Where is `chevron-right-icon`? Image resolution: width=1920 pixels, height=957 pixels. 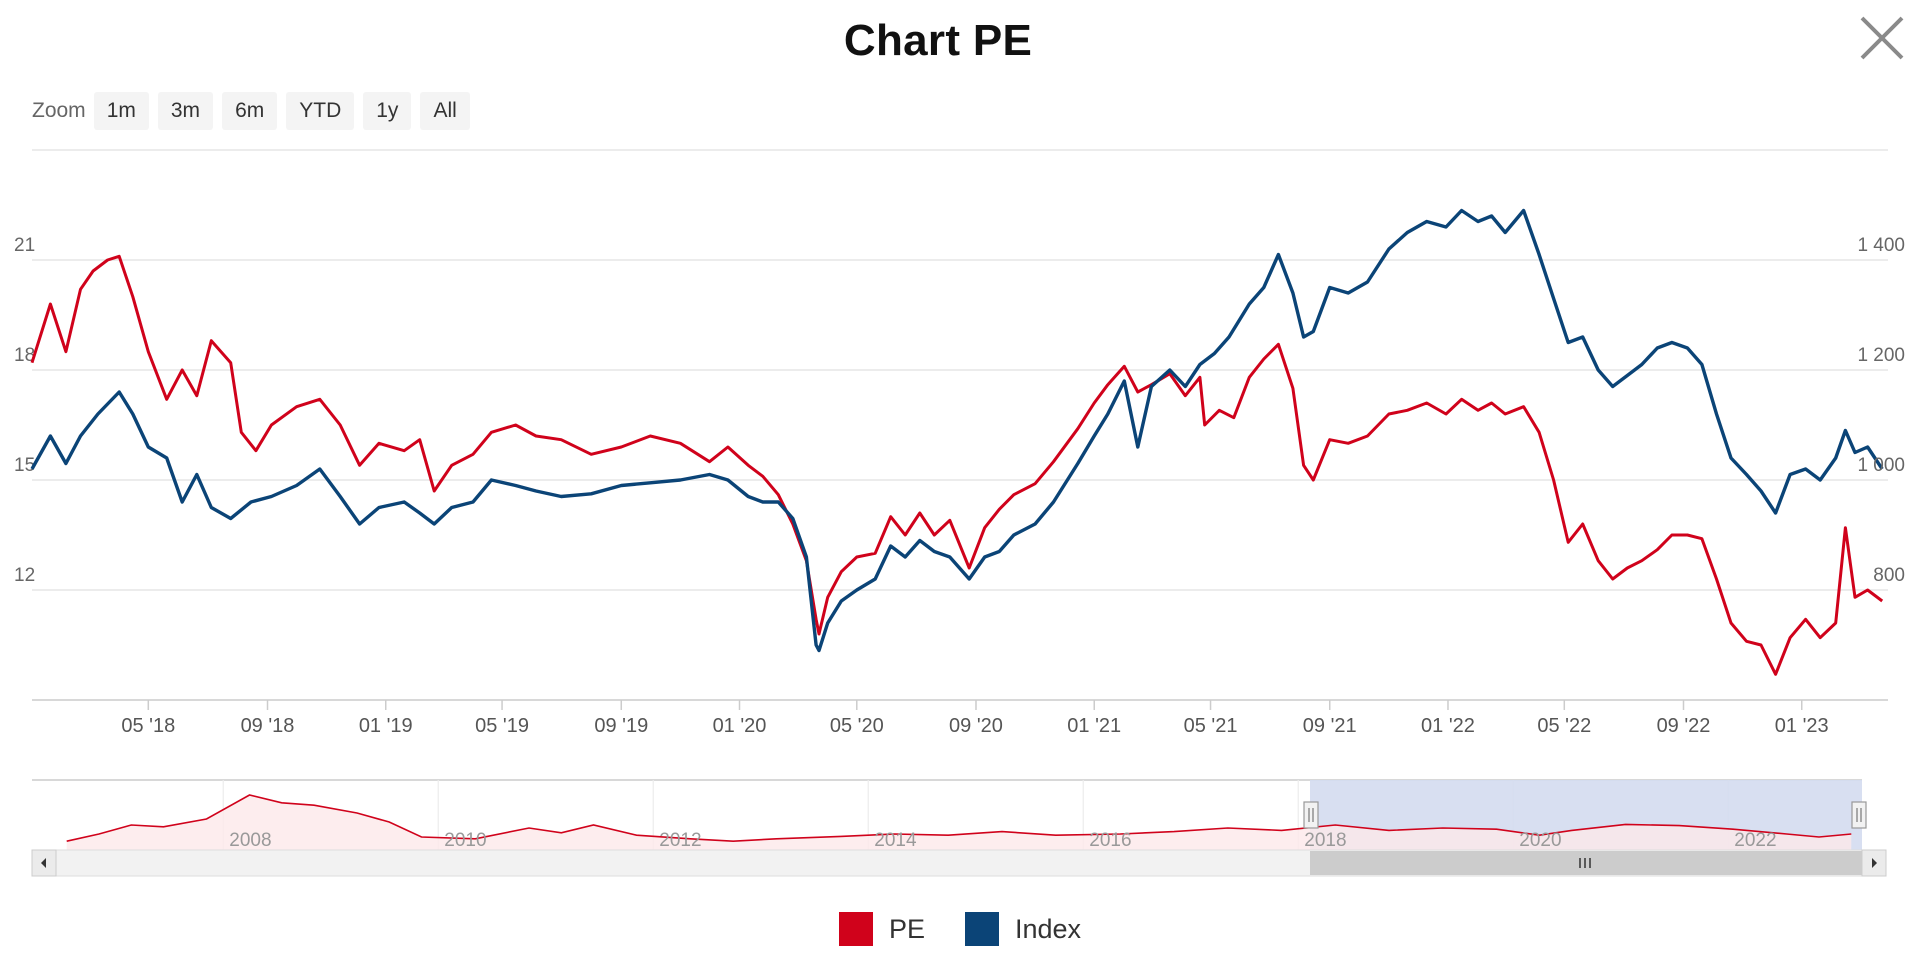
chevron-right-icon is located at coordinates (1874, 863).